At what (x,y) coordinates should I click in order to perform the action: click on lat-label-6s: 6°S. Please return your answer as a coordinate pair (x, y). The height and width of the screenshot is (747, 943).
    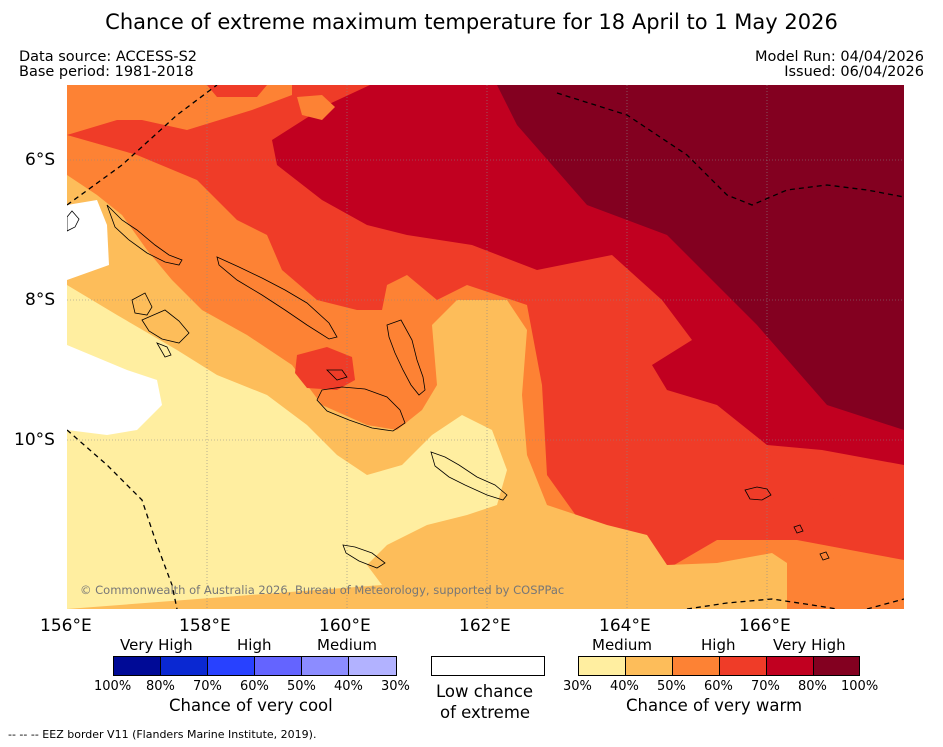
    Looking at the image, I should click on (40, 160).